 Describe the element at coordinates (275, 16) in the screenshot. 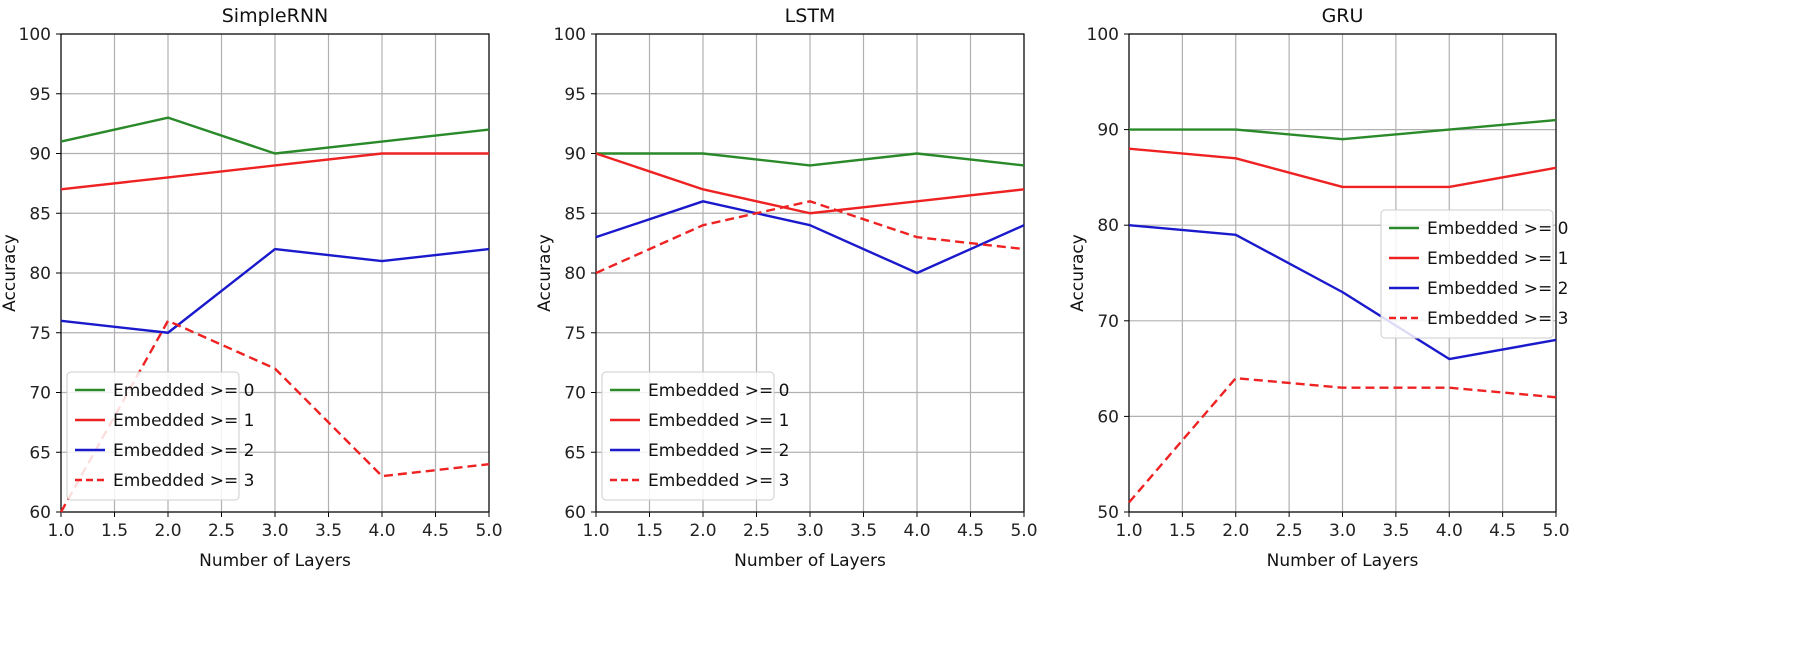

I see `chart-title: SimpleRNN` at that location.